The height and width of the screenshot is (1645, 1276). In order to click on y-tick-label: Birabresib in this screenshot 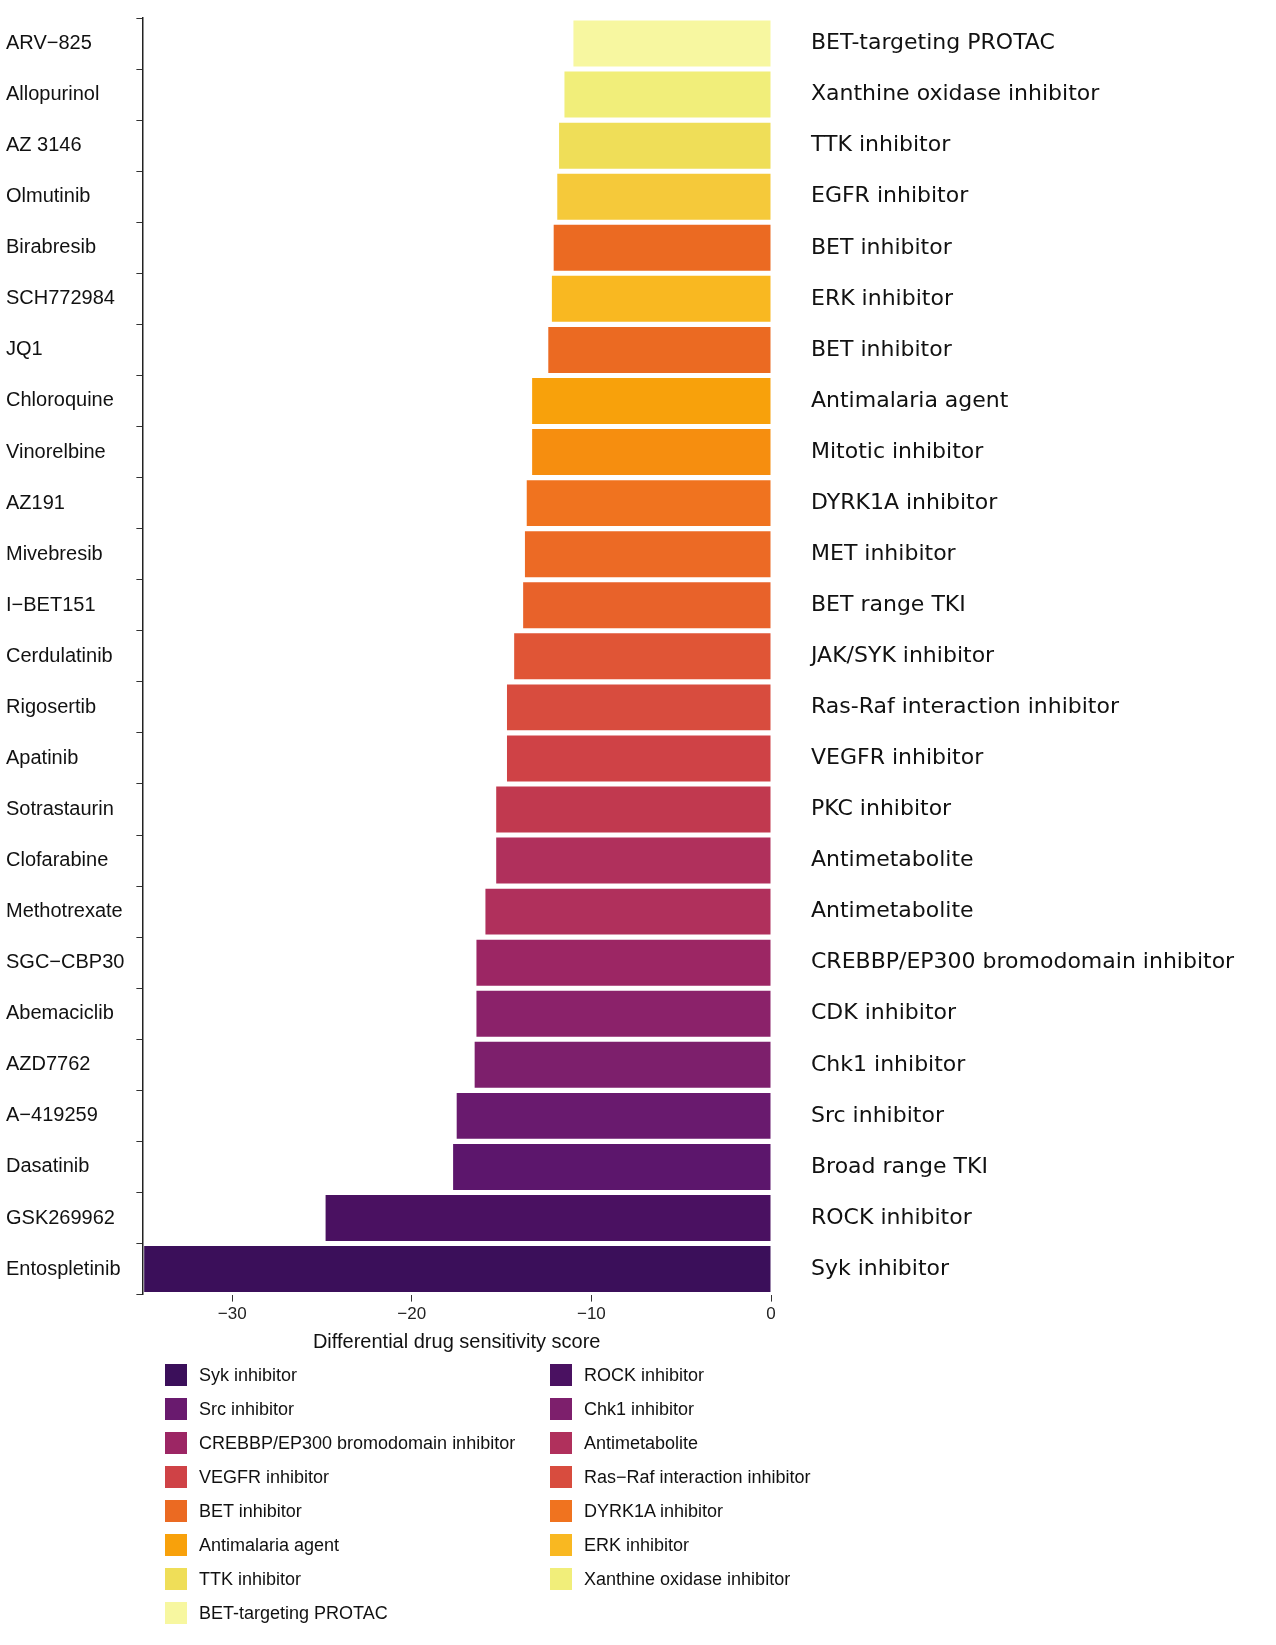, I will do `click(51, 246)`.